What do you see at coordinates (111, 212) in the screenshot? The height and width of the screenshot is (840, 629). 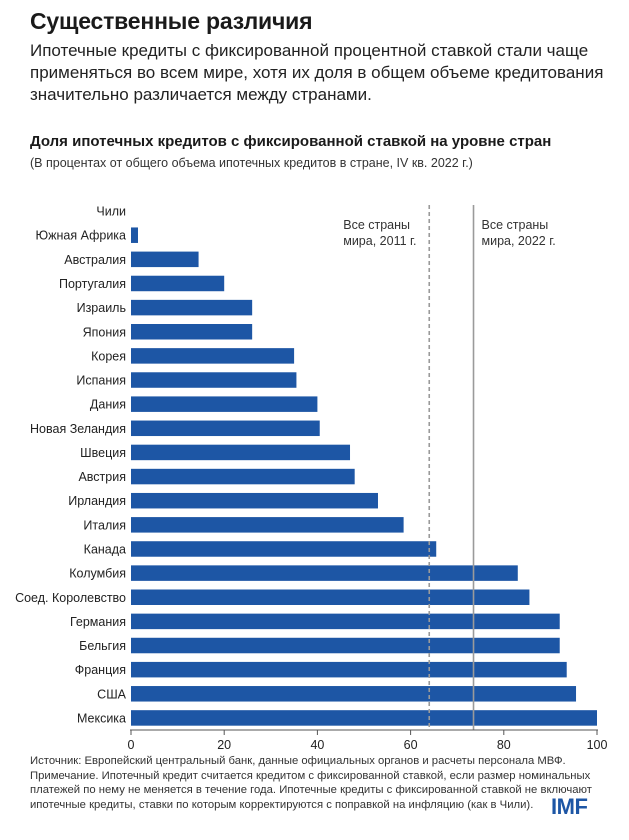 I see `category-label: Чили` at bounding box center [111, 212].